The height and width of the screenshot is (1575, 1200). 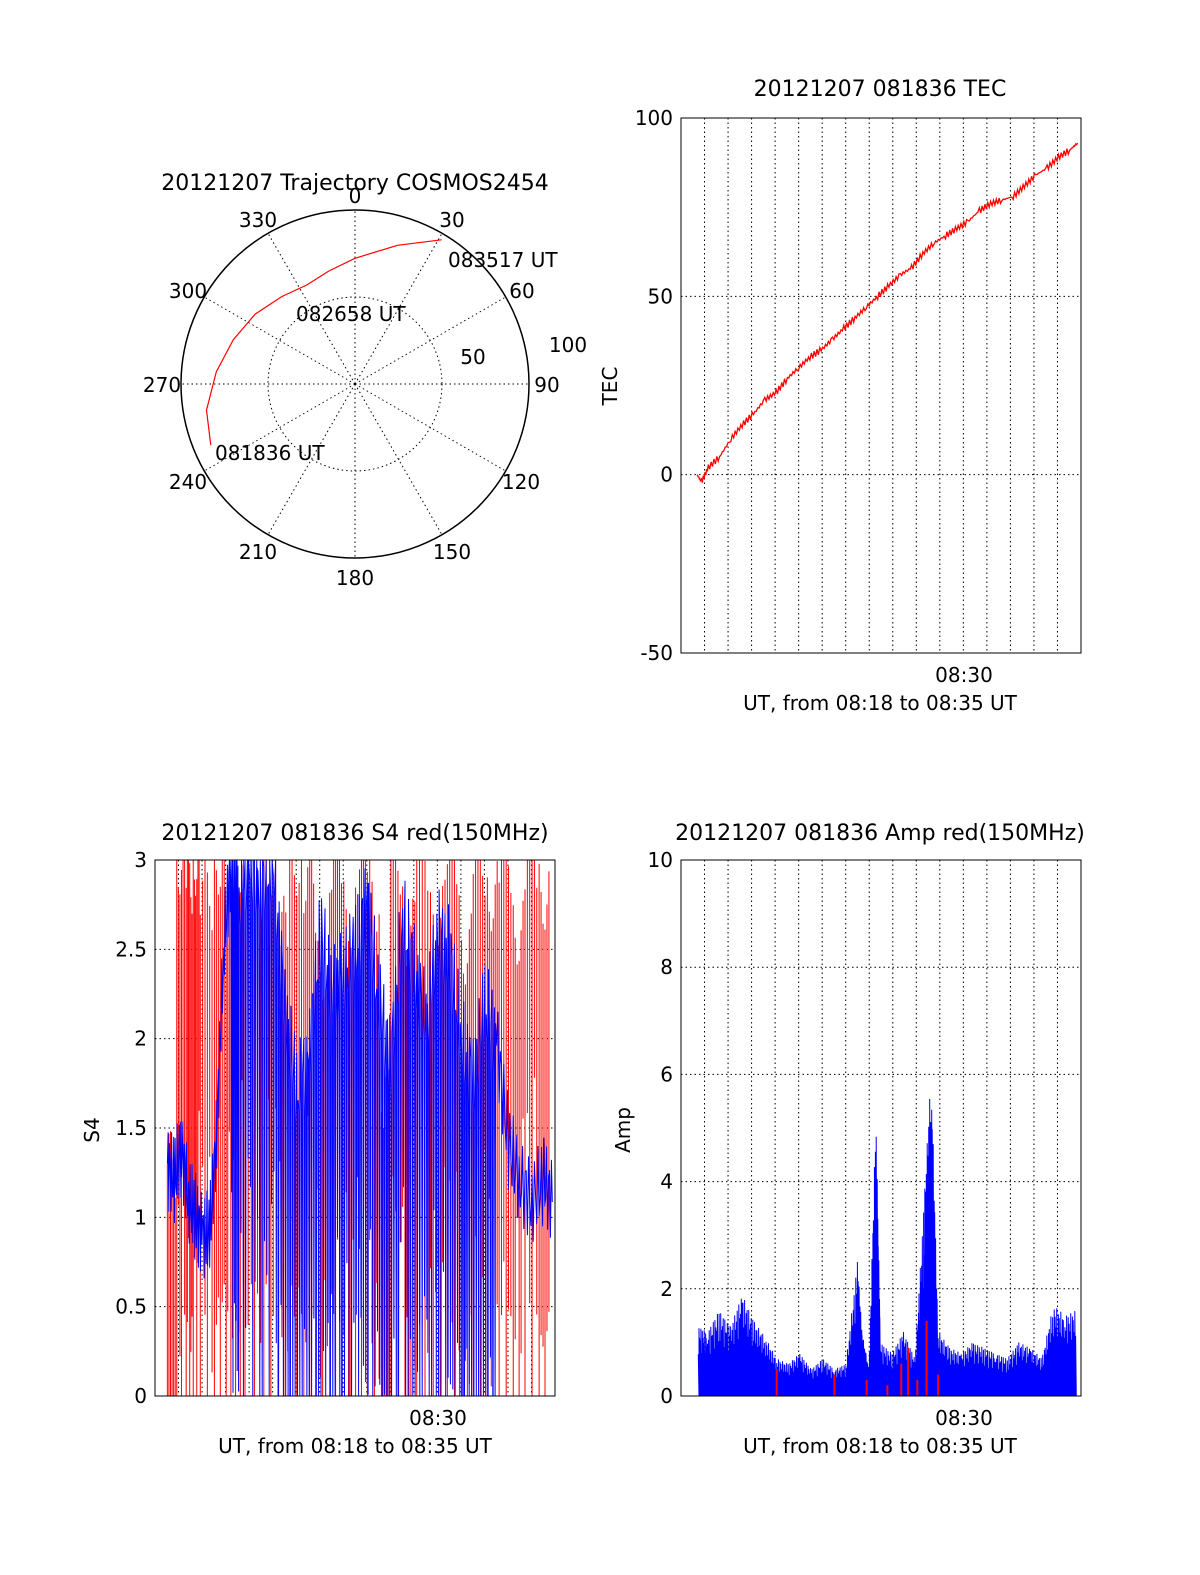 I want to click on annotation-end-time: 083517 UT, so click(x=503, y=260).